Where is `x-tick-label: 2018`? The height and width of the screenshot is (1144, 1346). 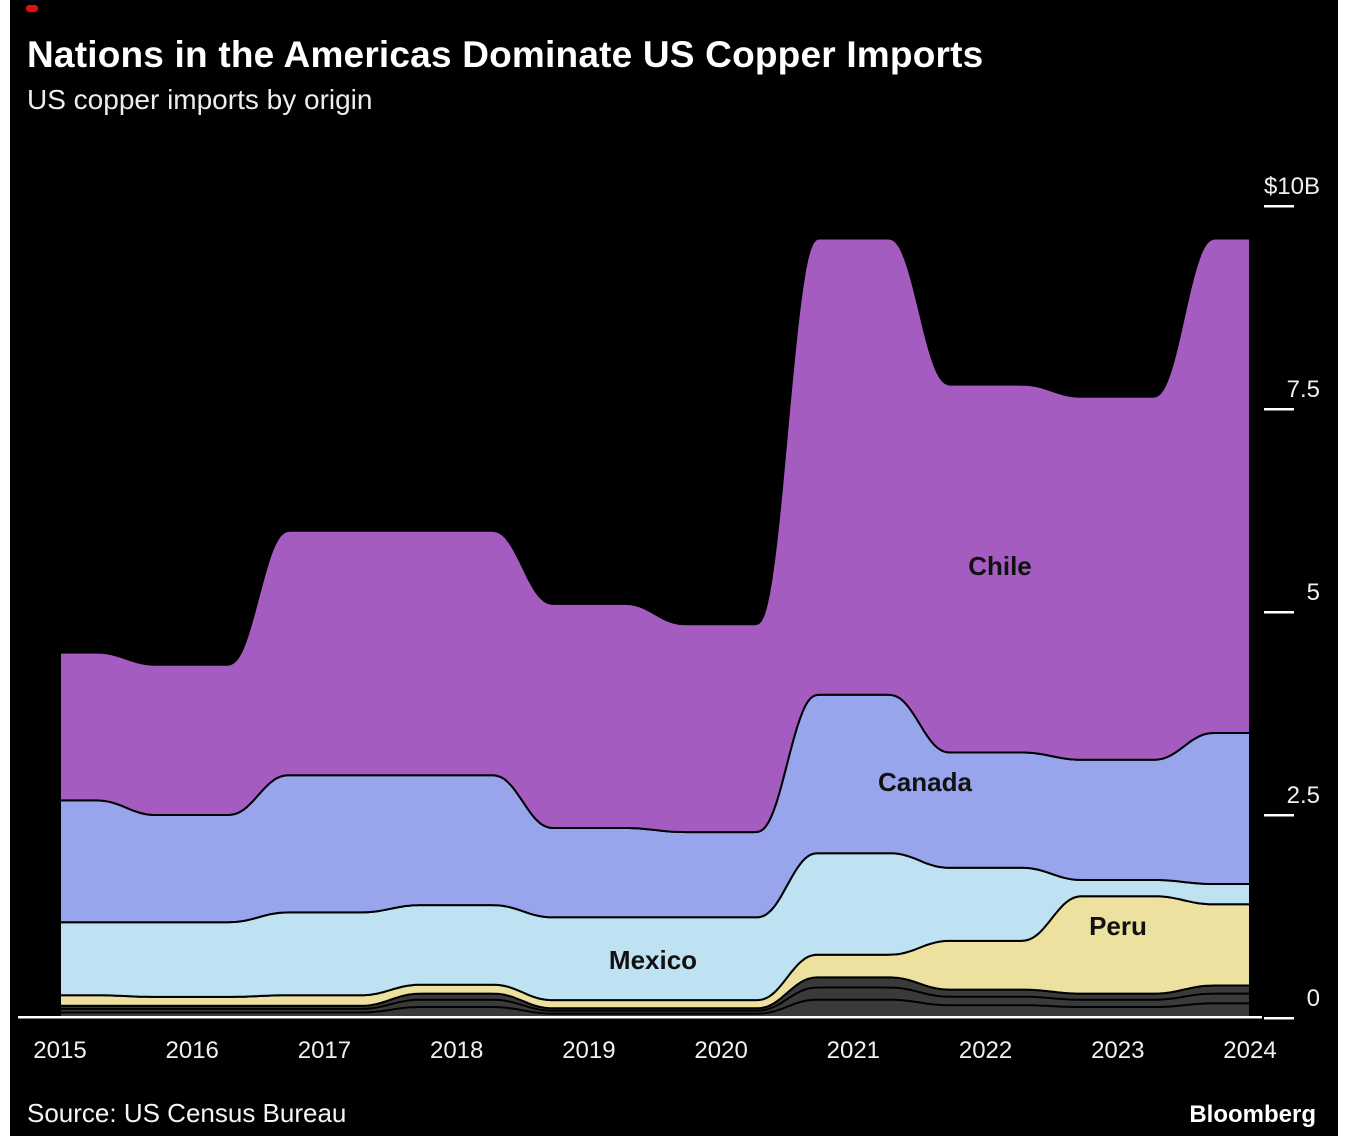
x-tick-label: 2018 is located at coordinates (456, 1050).